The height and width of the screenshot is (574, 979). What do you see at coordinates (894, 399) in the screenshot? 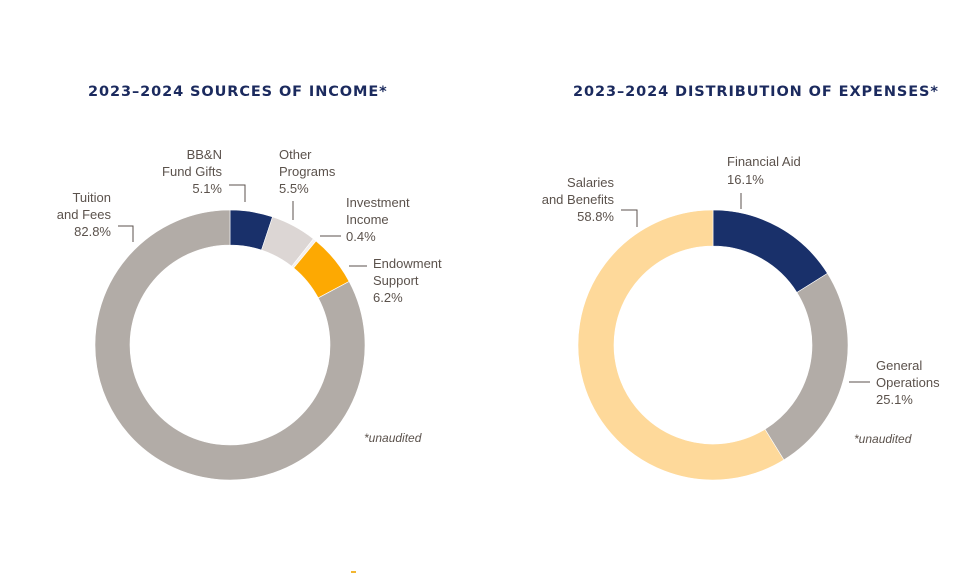
I see `slice-value-general-ops: 25.1%` at bounding box center [894, 399].